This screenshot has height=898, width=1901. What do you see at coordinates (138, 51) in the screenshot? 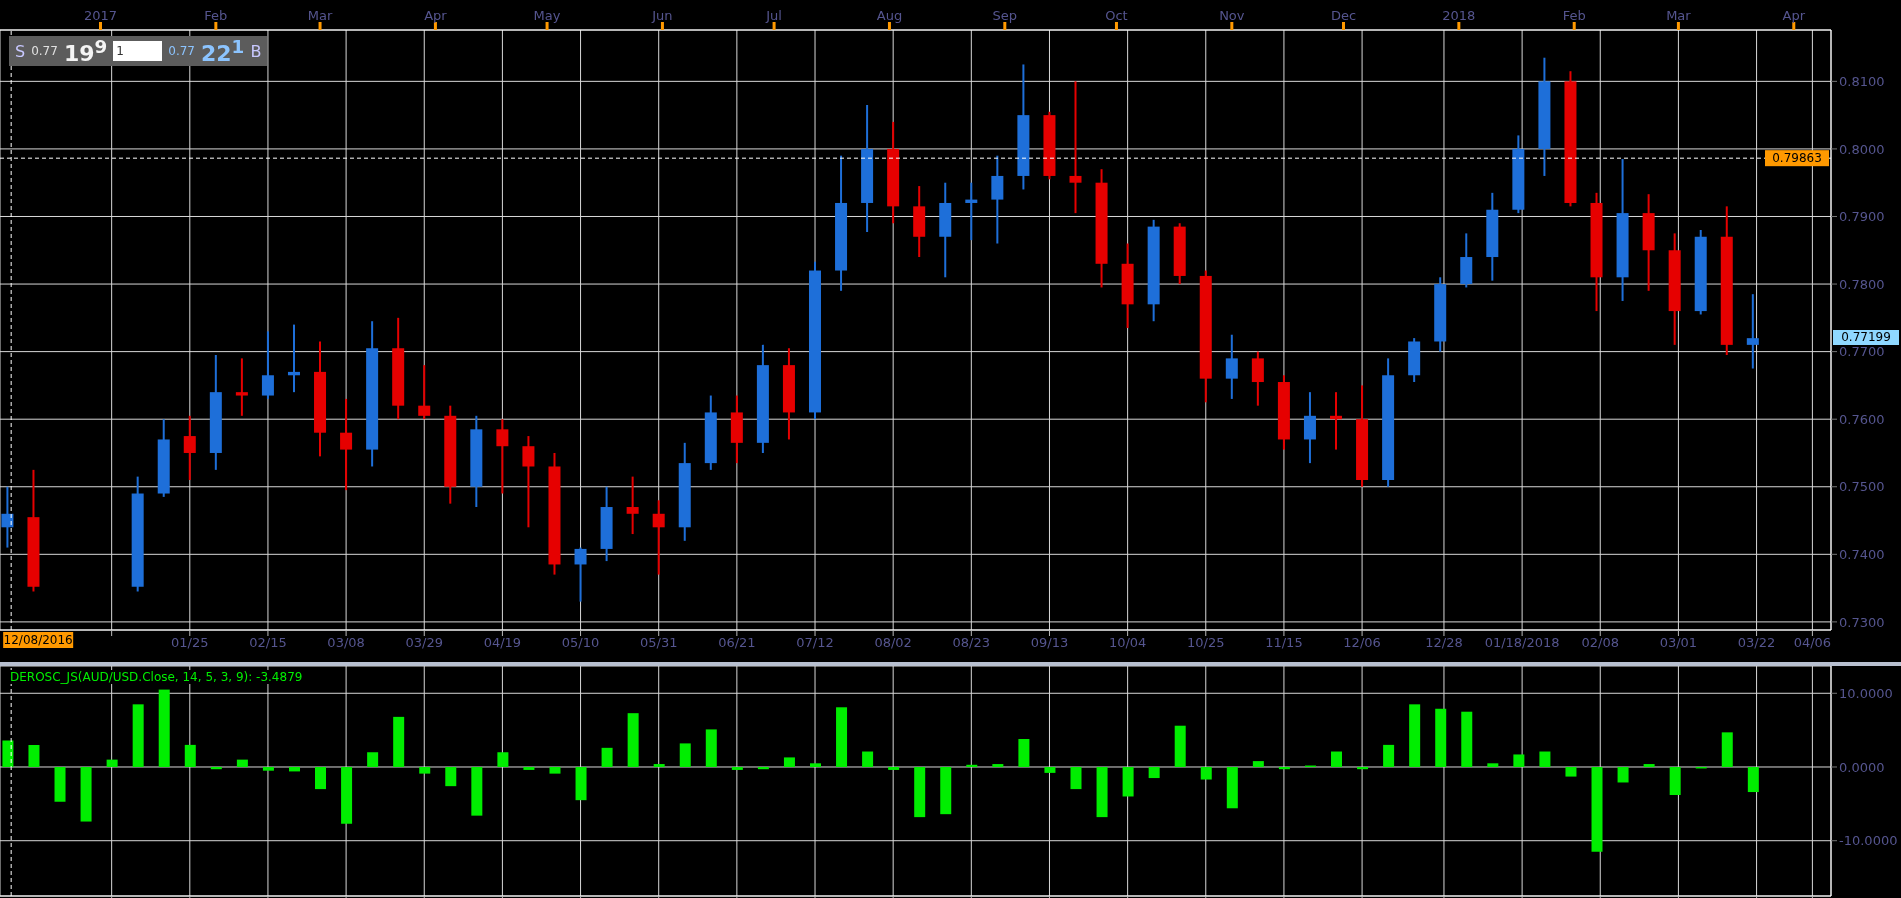
I see `annotation: 1` at bounding box center [138, 51].